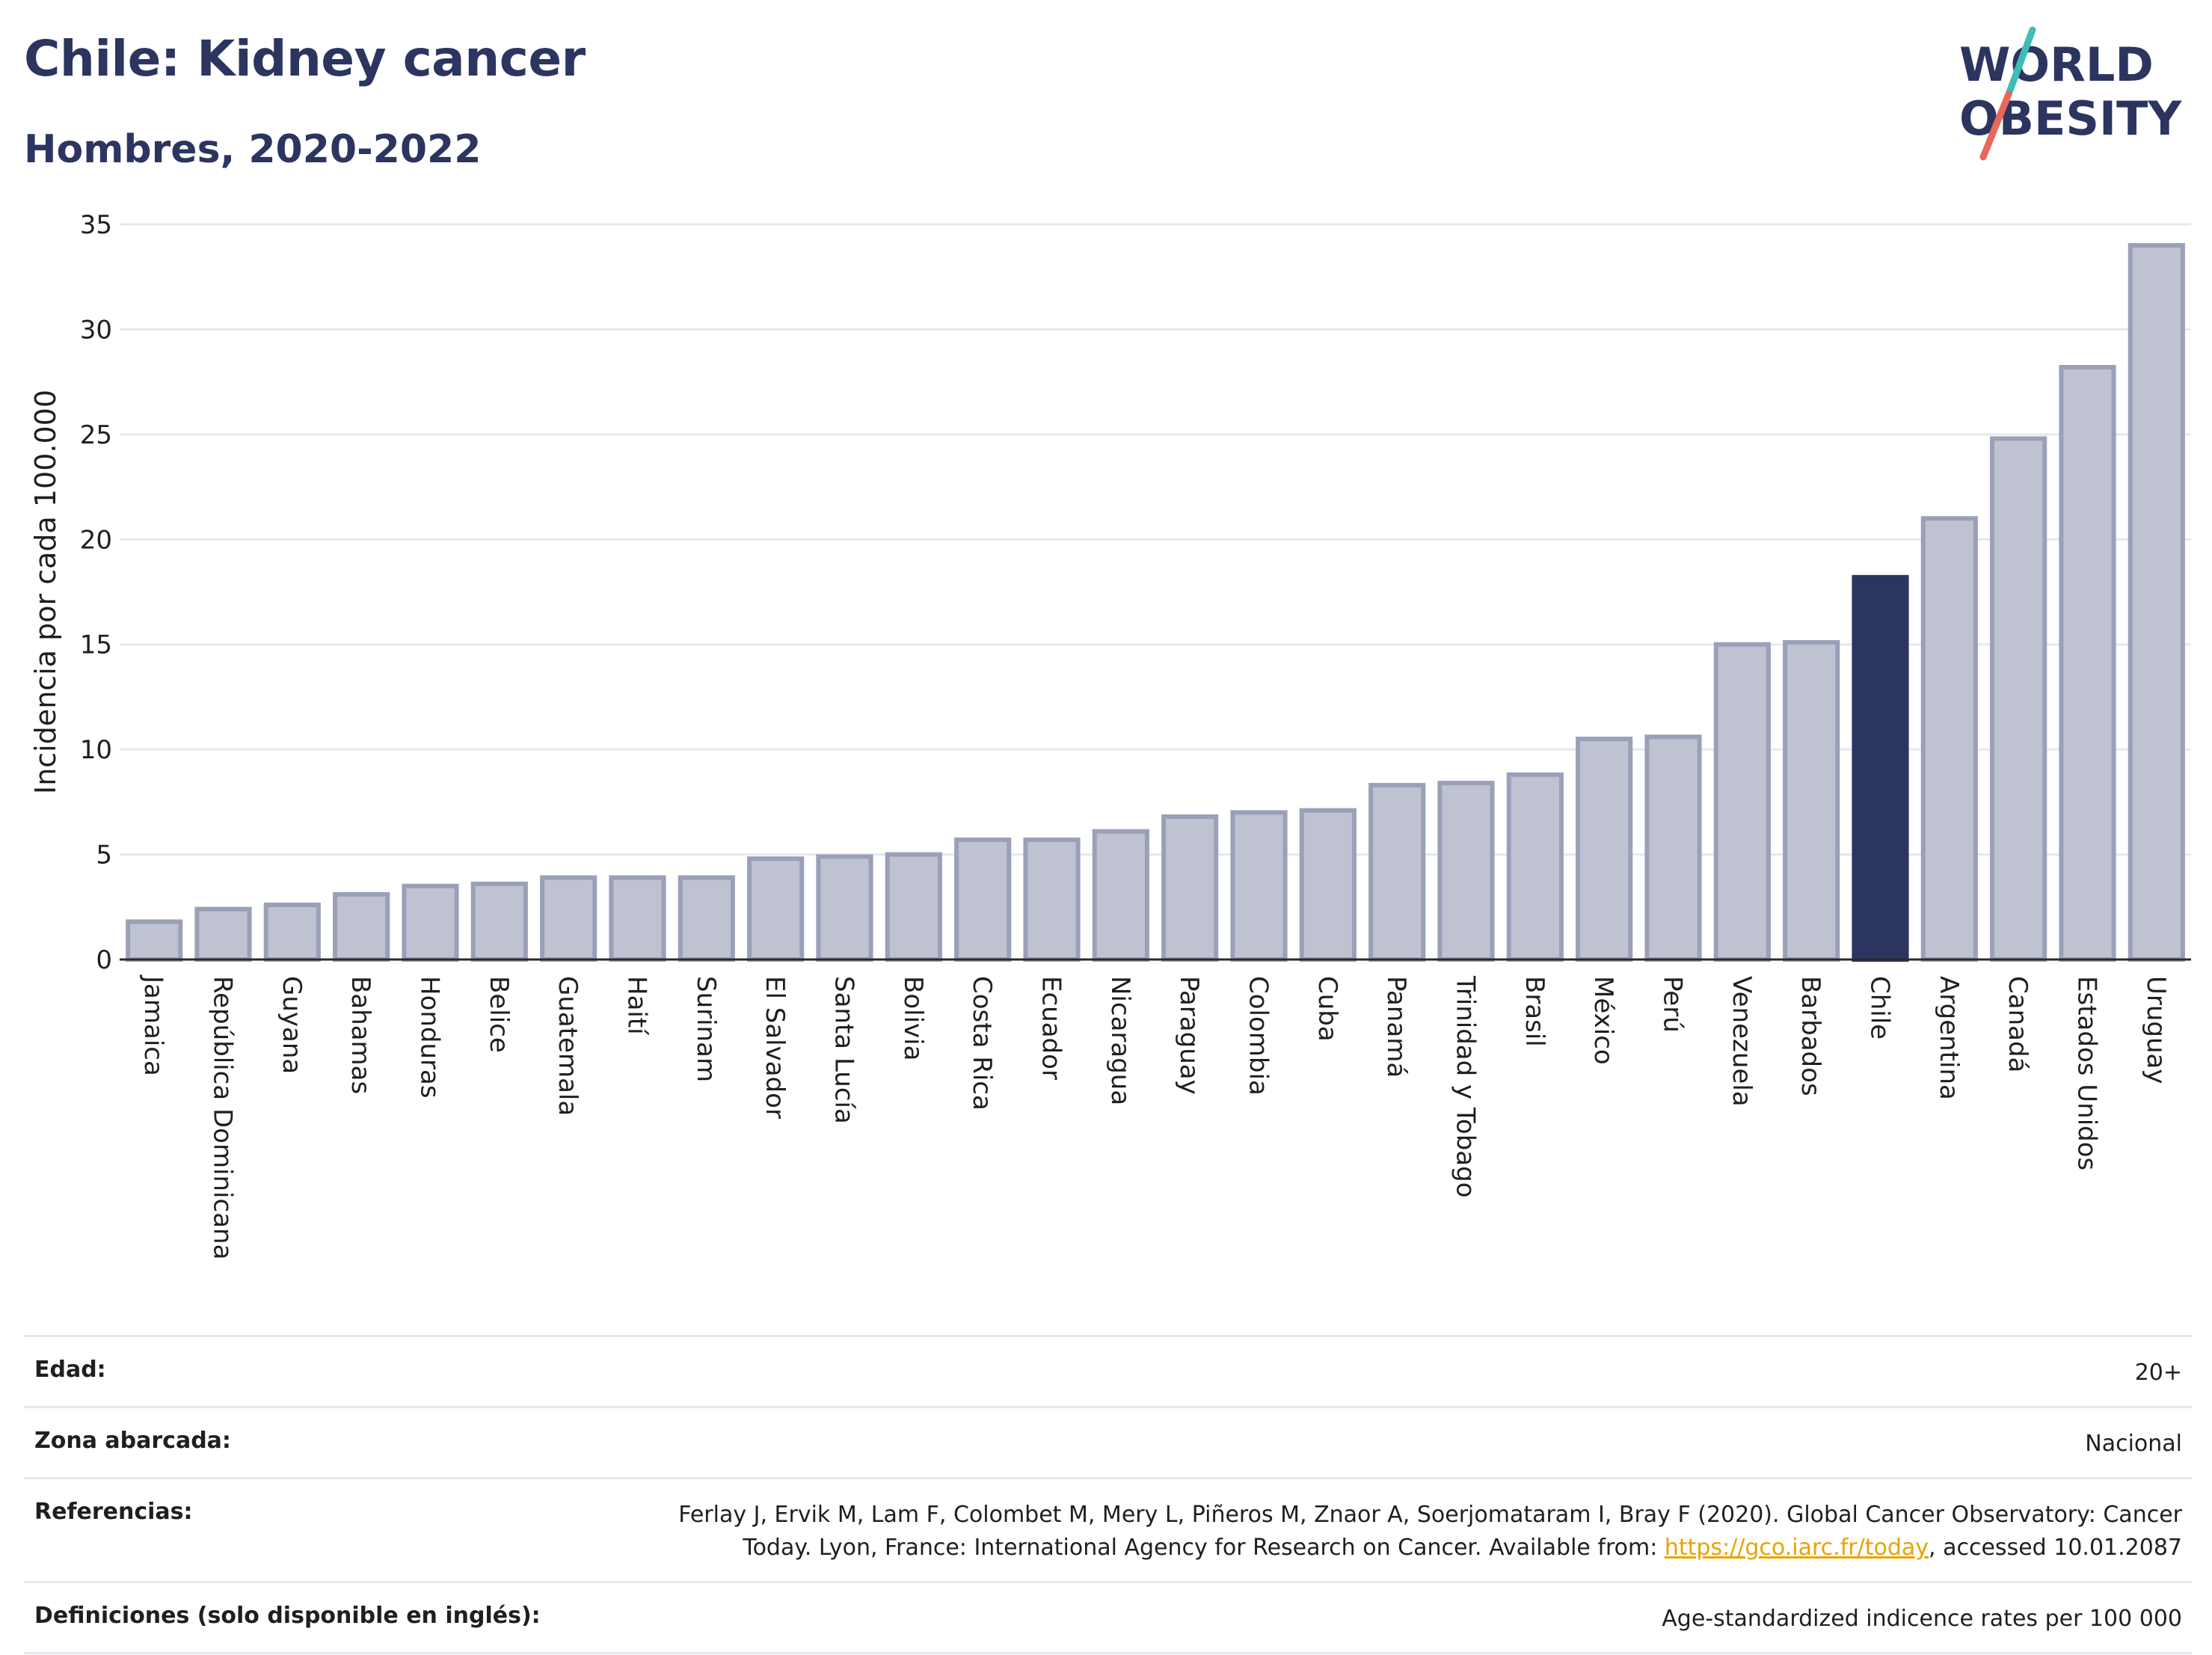 This screenshot has height=1655, width=2212. What do you see at coordinates (1880, 768) in the screenshot?
I see `bar-chile` at bounding box center [1880, 768].